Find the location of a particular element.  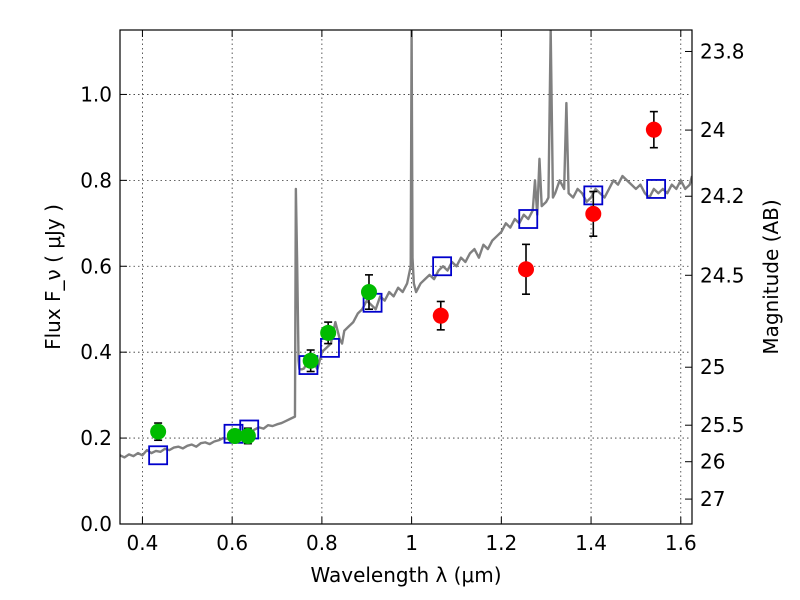

y-tick-label: 0.0 is located at coordinates (96, 524).